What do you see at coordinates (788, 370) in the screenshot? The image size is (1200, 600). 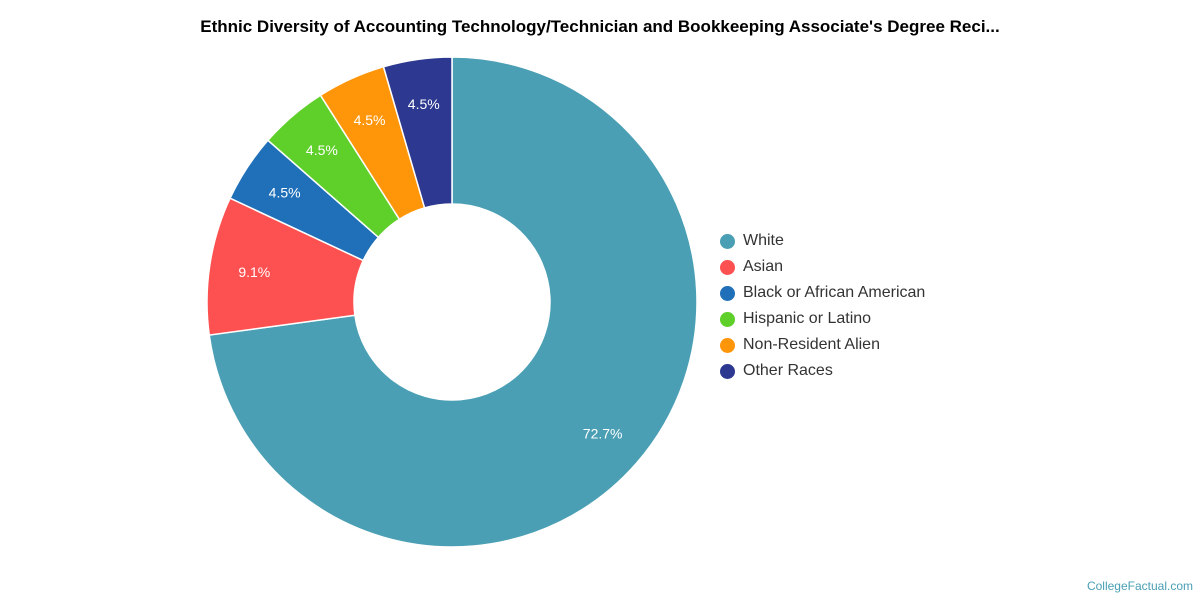 I see `legend-label: Other Races` at bounding box center [788, 370].